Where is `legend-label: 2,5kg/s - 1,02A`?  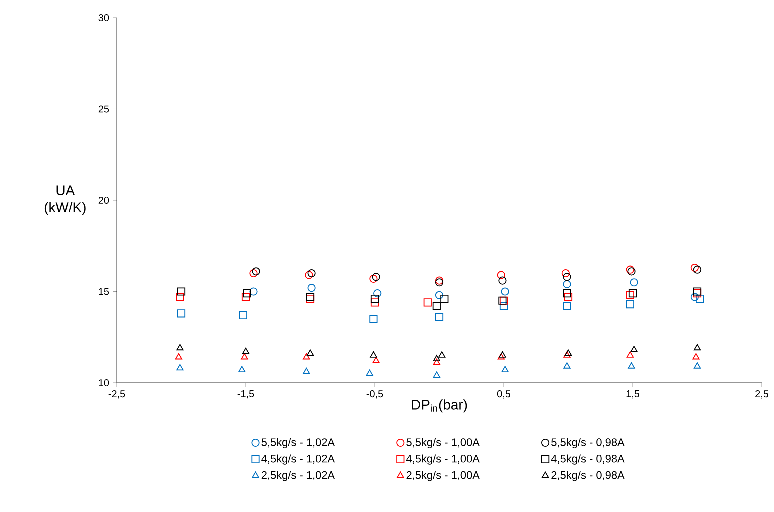
legend-label: 2,5kg/s - 1,02A is located at coordinates (299, 476).